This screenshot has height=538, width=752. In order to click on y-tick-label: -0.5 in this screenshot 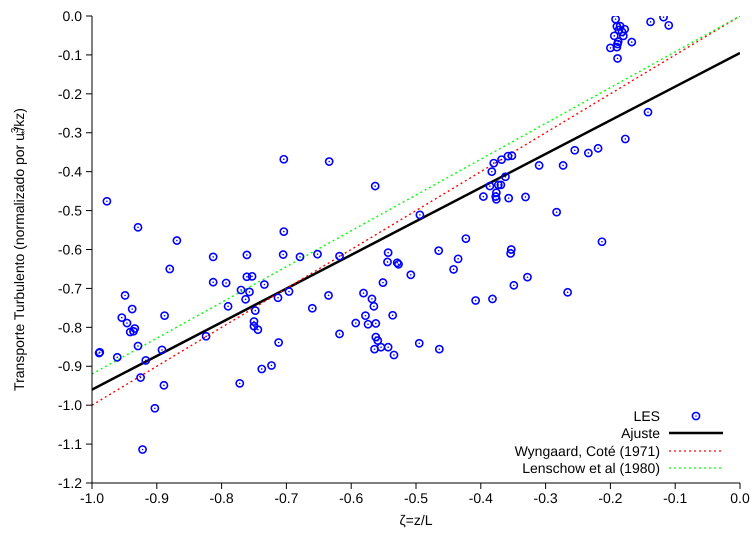, I will do `click(70, 210)`.